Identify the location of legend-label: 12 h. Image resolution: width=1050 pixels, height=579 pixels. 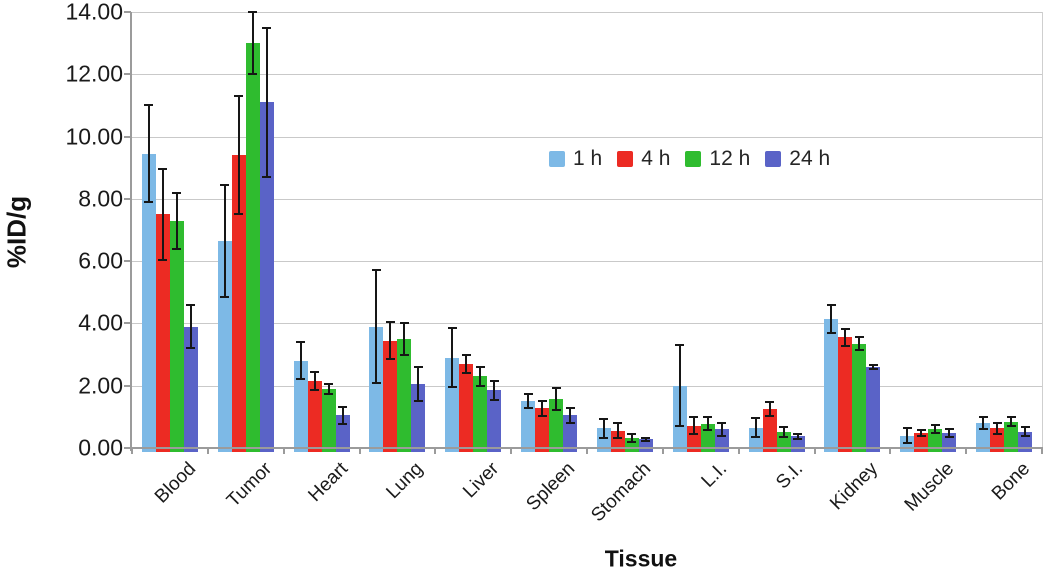
(730, 158).